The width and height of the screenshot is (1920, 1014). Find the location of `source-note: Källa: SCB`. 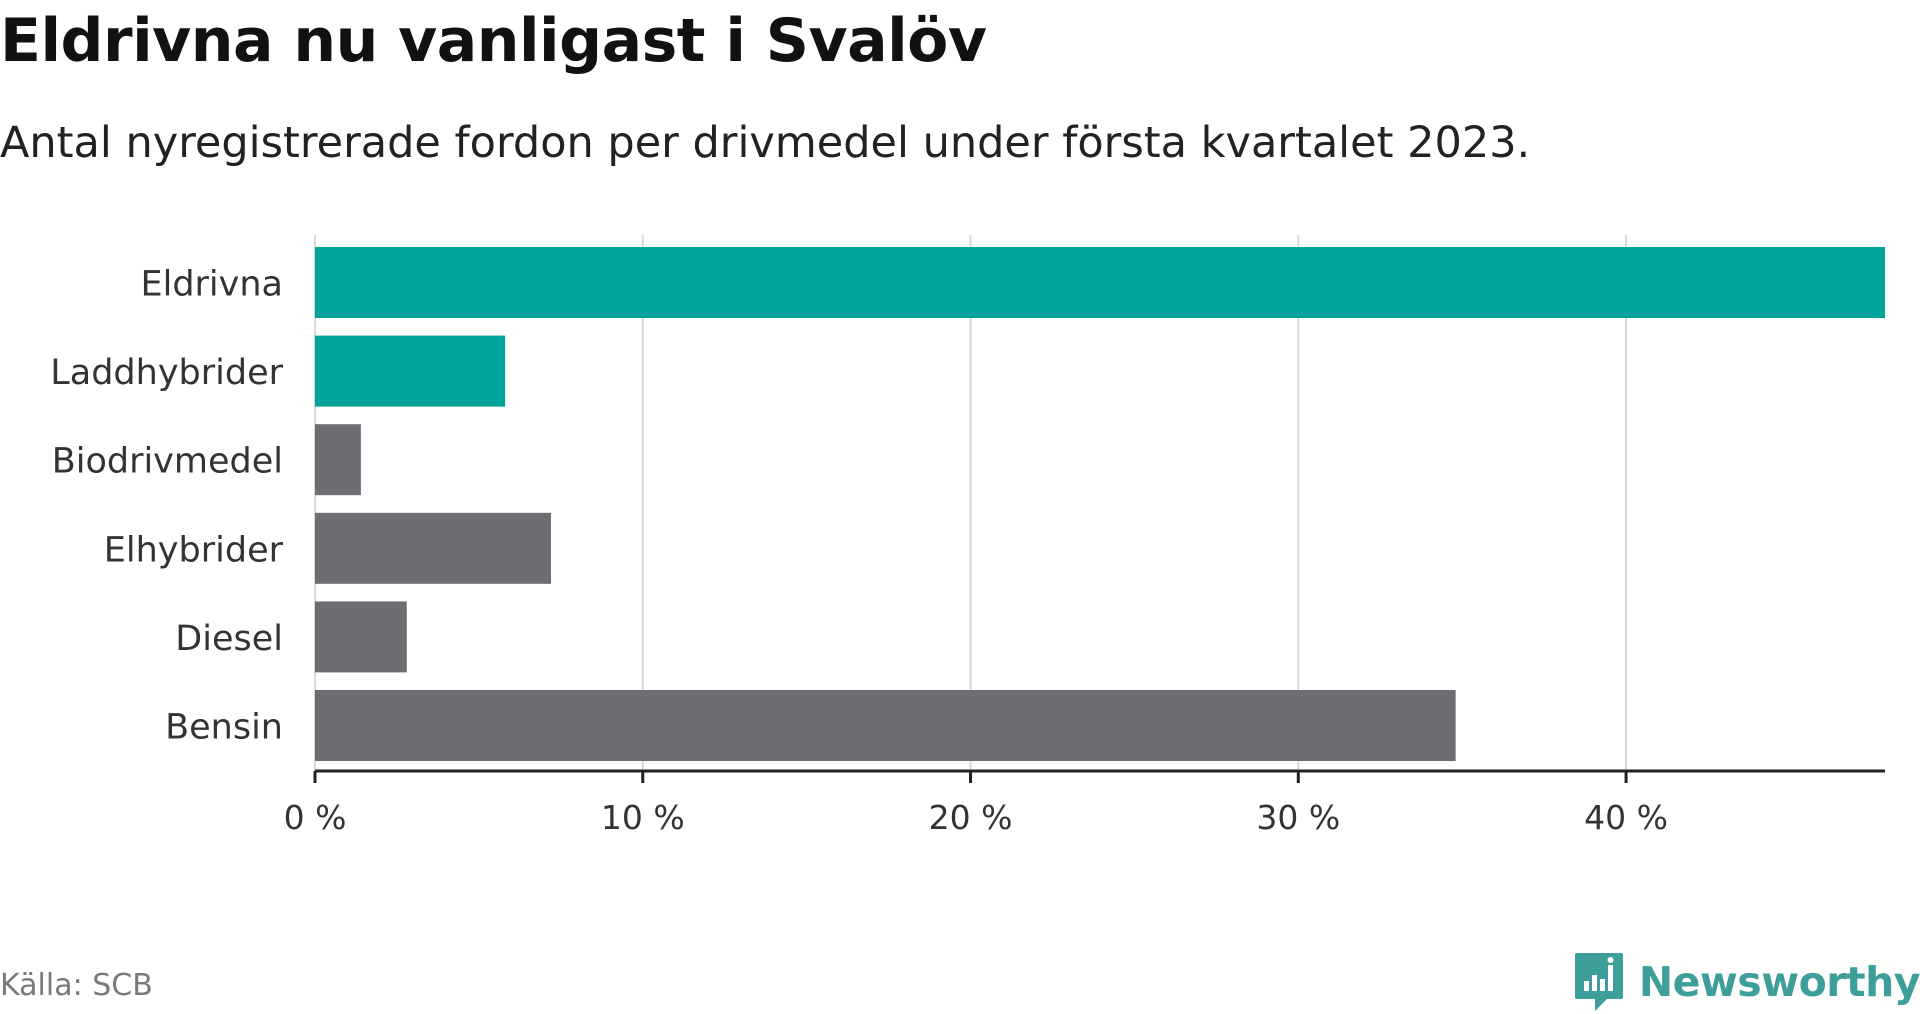

source-note: Källa: SCB is located at coordinates (76, 985).